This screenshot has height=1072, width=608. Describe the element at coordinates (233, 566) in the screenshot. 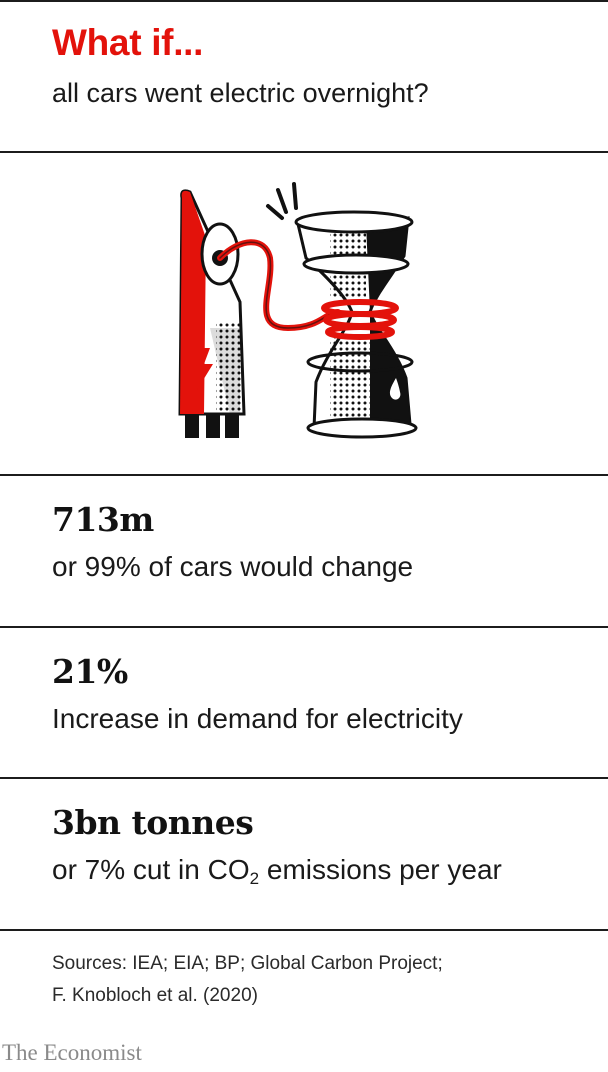

I see `stat-caption-cars: or 99% of cars would change` at that location.